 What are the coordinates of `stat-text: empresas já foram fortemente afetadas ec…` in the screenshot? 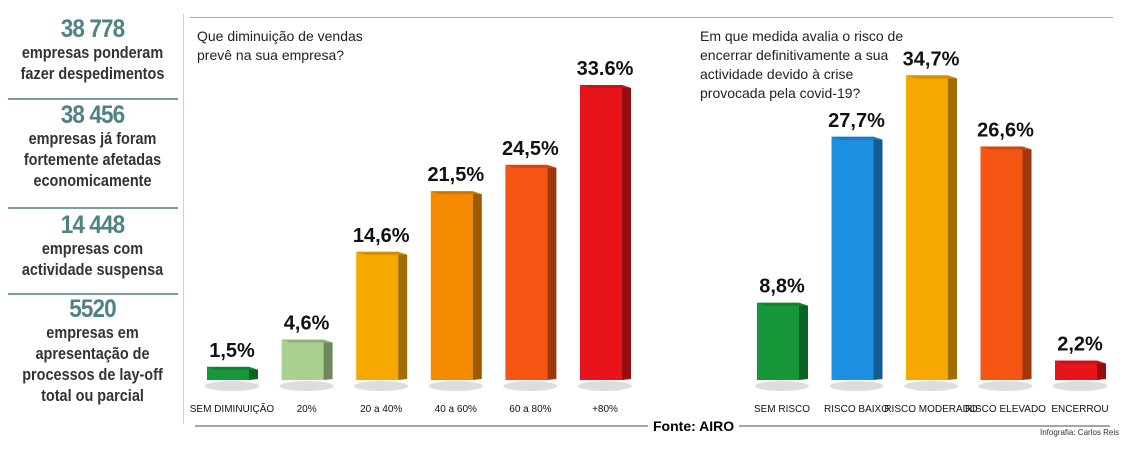 It's located at (92, 159).